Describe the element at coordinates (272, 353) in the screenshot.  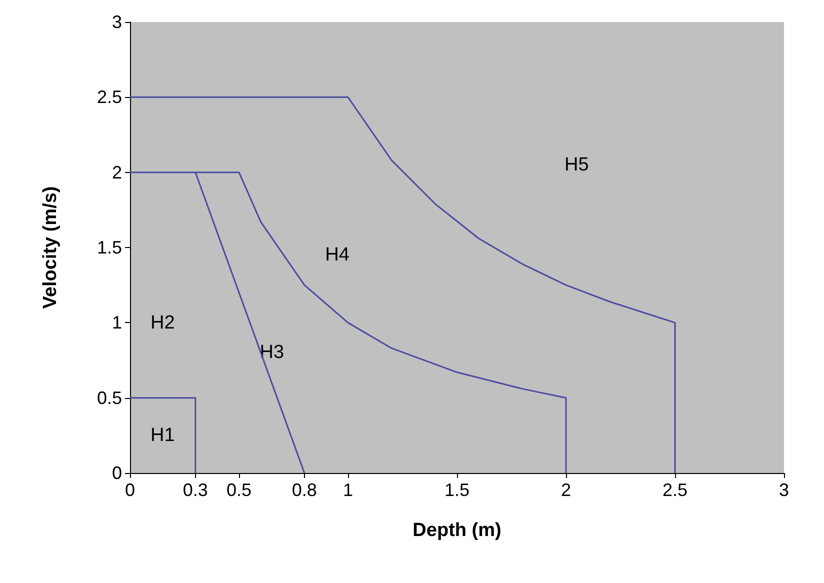
I see `annotation: H3` at that location.